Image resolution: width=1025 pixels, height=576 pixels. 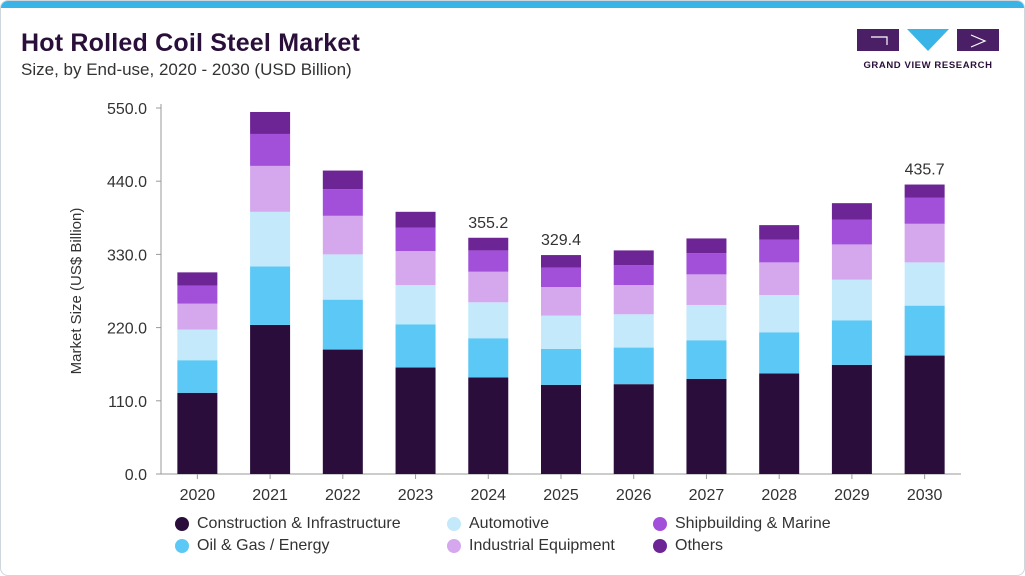 What do you see at coordinates (561, 240) in the screenshot?
I see `data-label-2025: 329.4` at bounding box center [561, 240].